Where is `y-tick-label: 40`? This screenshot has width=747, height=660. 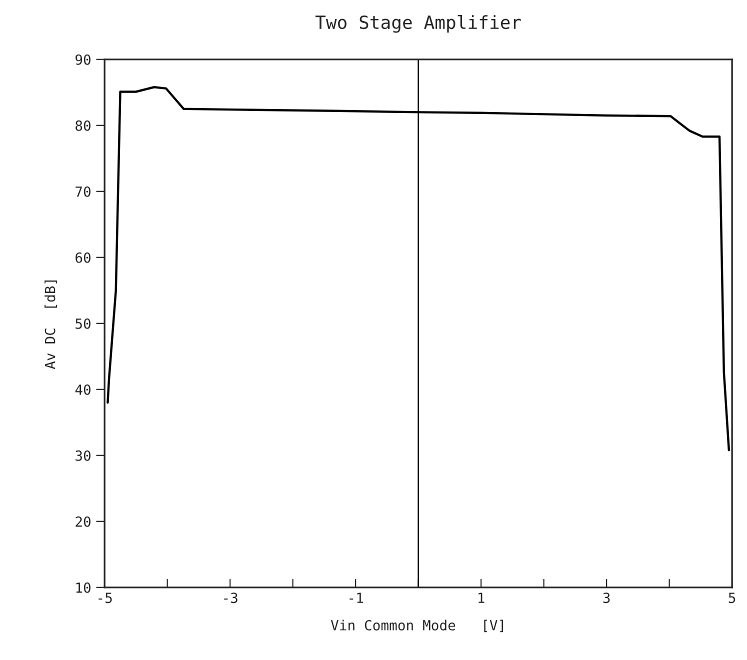
y-tick-label: 40 is located at coordinates (82, 389).